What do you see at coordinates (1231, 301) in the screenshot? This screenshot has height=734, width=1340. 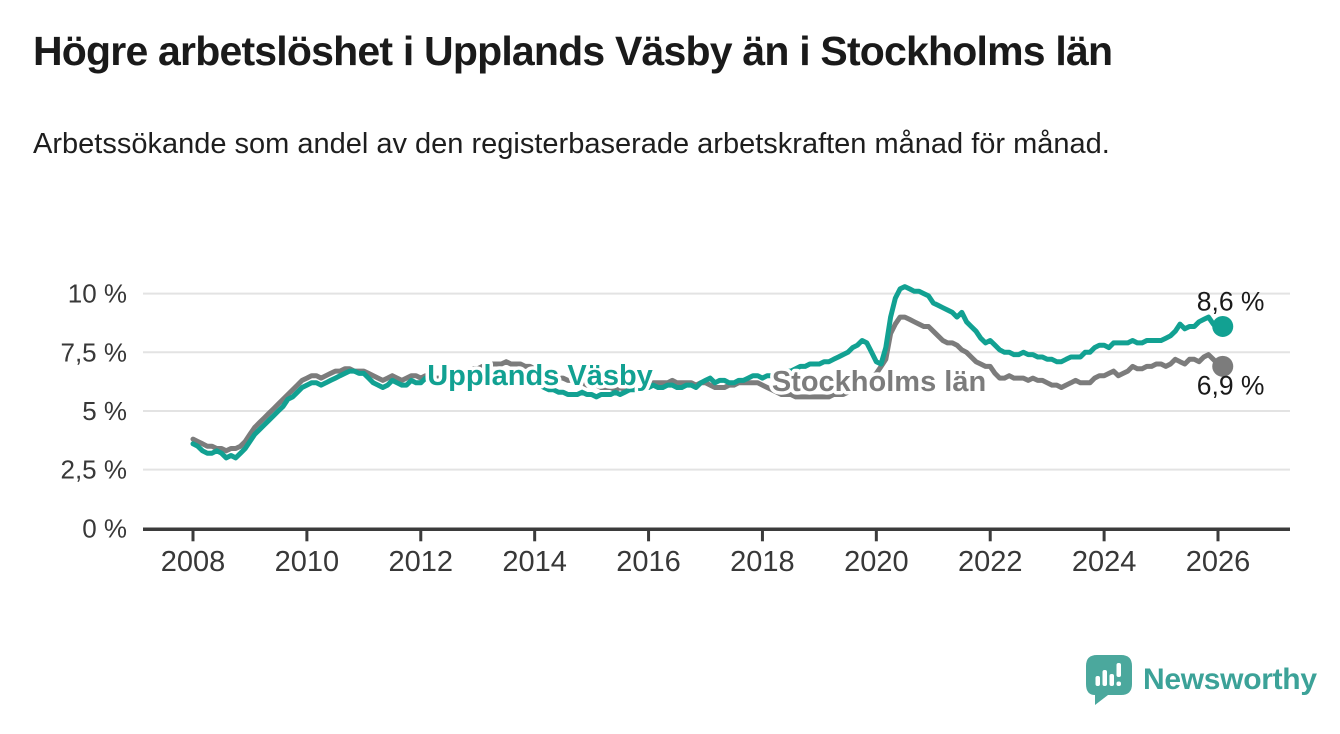 I see `end-value-label-upplands-v-sby: 8,6 %` at bounding box center [1231, 301].